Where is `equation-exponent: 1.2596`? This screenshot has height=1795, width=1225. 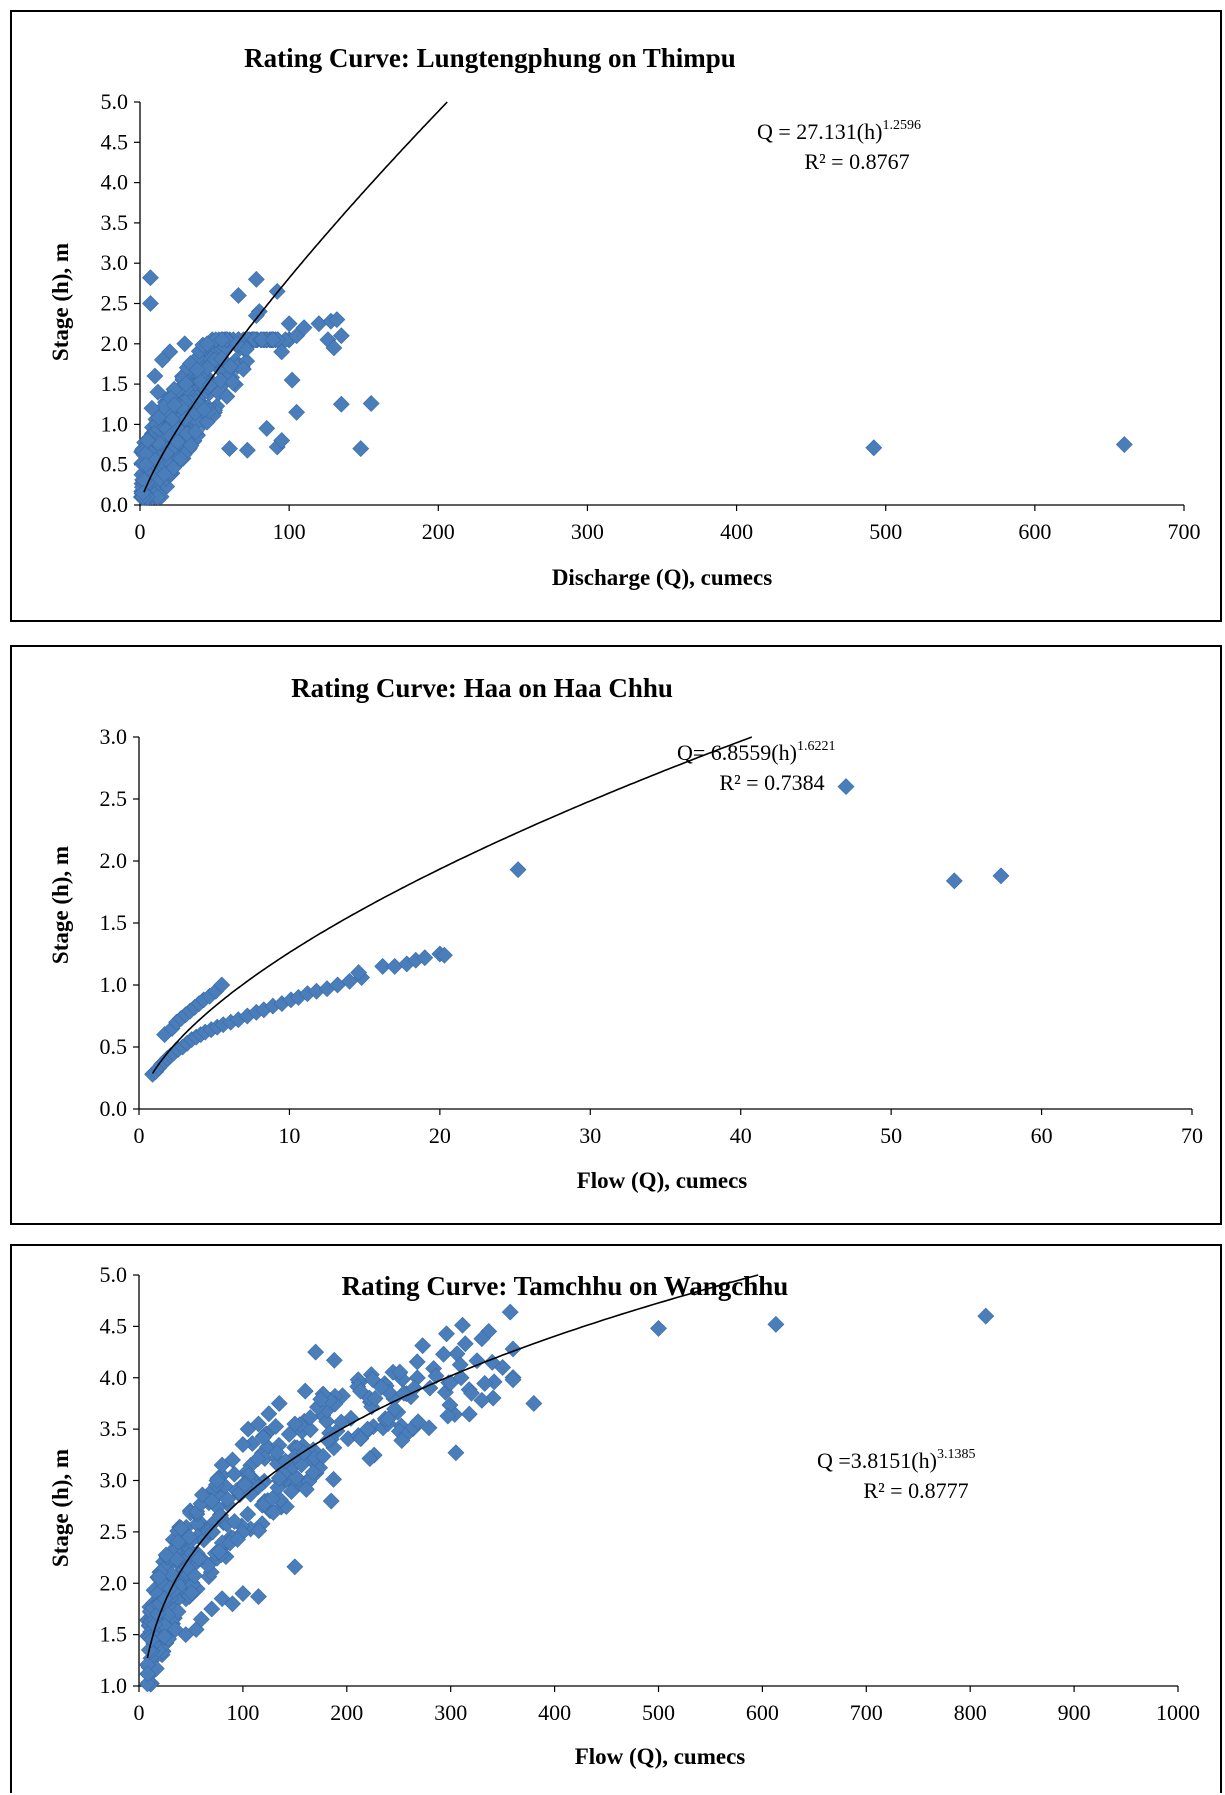 equation-exponent: 1.2596 is located at coordinates (901, 125).